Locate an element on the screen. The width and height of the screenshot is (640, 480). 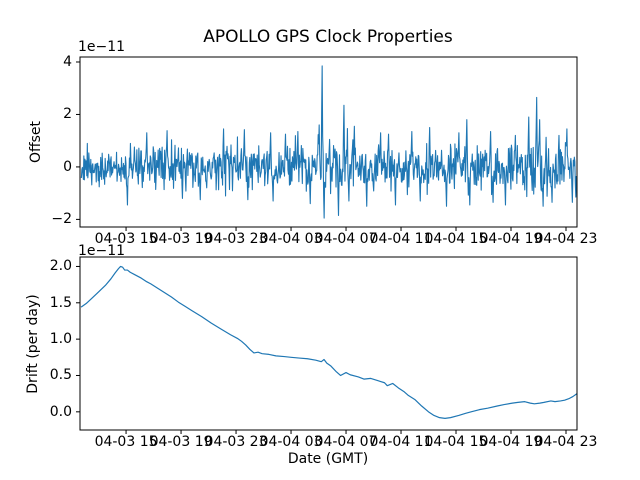
offset-y-tick-label: 2 is located at coordinates (67, 114).